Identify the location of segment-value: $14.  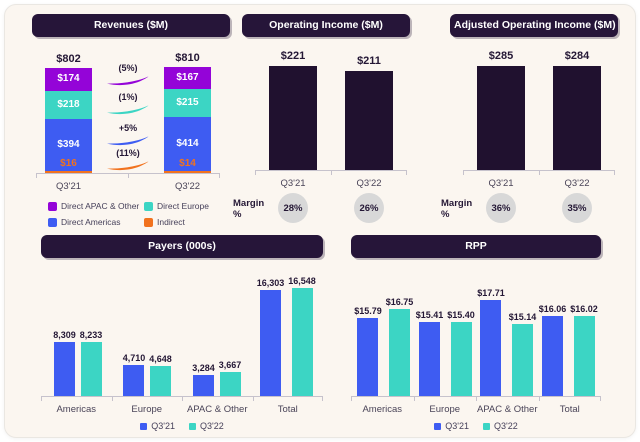
(187, 164).